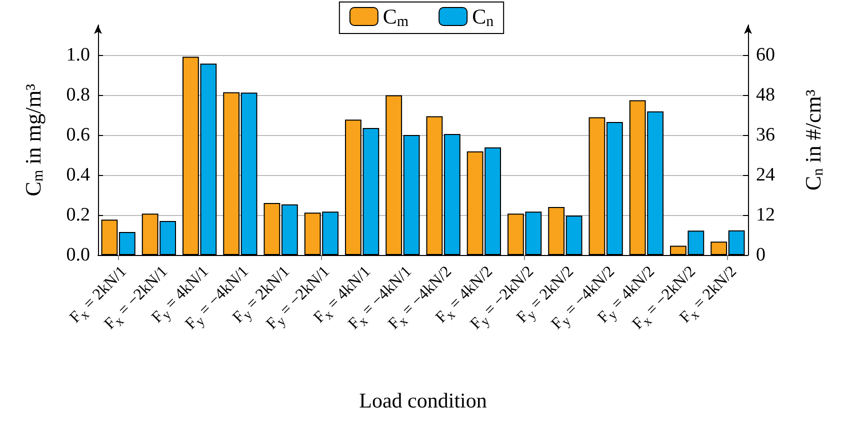 This screenshot has height=438, width=843. Describe the element at coordinates (78, 255) in the screenshot. I see `y-tick-label: 0.0` at that location.